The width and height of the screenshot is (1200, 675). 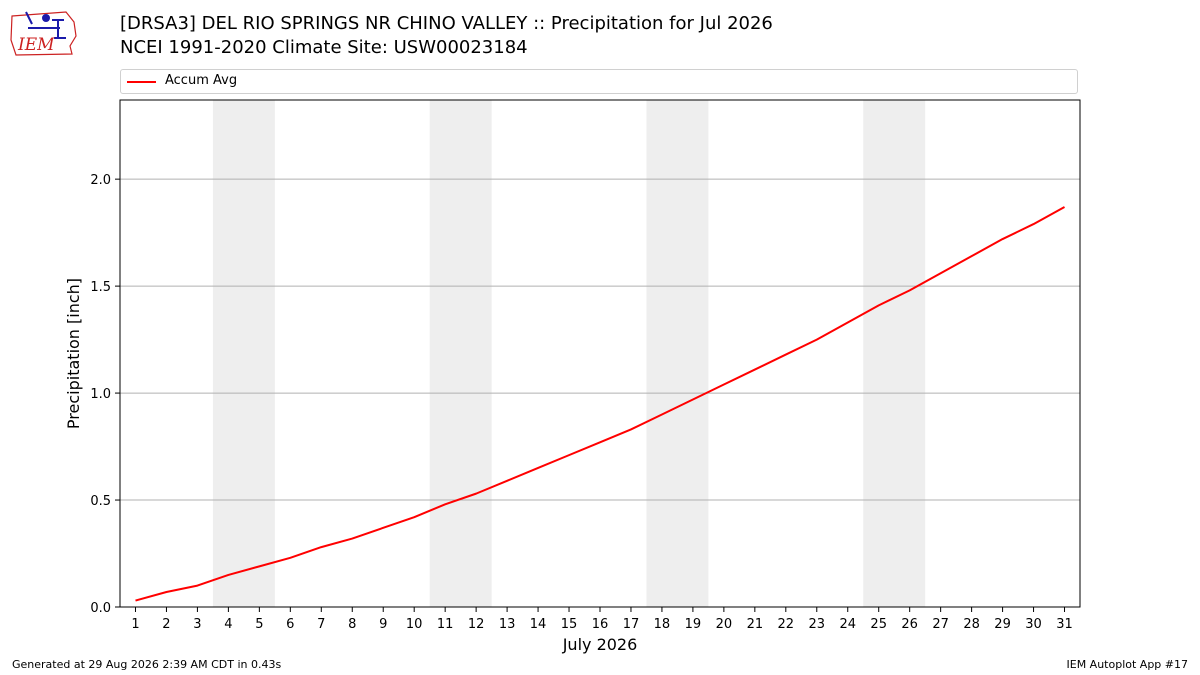 I want to click on x-axis-label: July 2026, so click(x=600, y=644).